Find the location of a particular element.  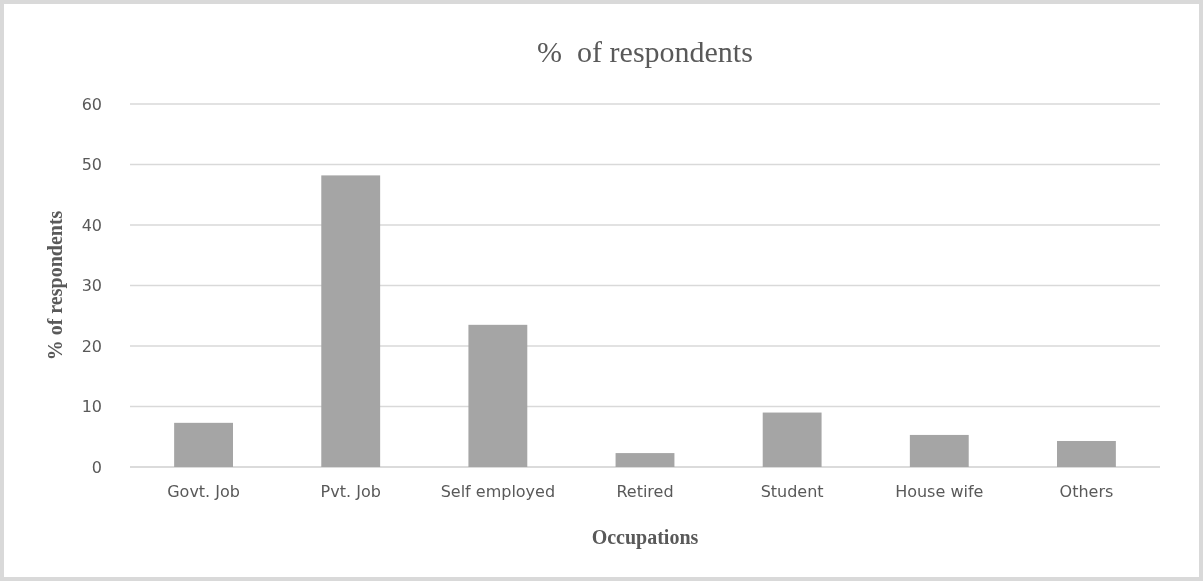

y-tick-label: 60 is located at coordinates (91, 104).